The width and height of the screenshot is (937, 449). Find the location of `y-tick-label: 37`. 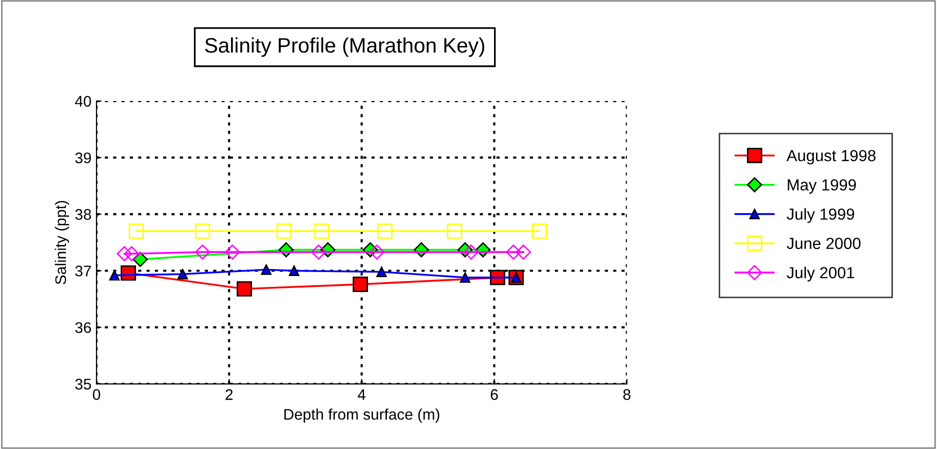

y-tick-label: 37 is located at coordinates (83, 271).